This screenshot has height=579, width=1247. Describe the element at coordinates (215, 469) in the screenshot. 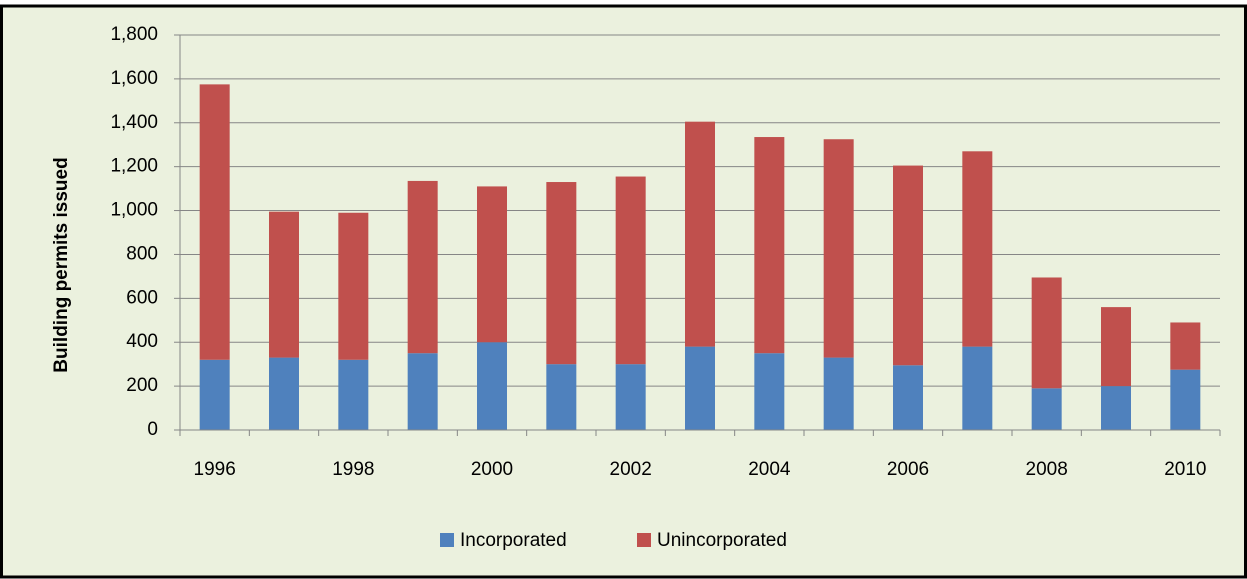

I see `x-tick-label: 1996` at that location.